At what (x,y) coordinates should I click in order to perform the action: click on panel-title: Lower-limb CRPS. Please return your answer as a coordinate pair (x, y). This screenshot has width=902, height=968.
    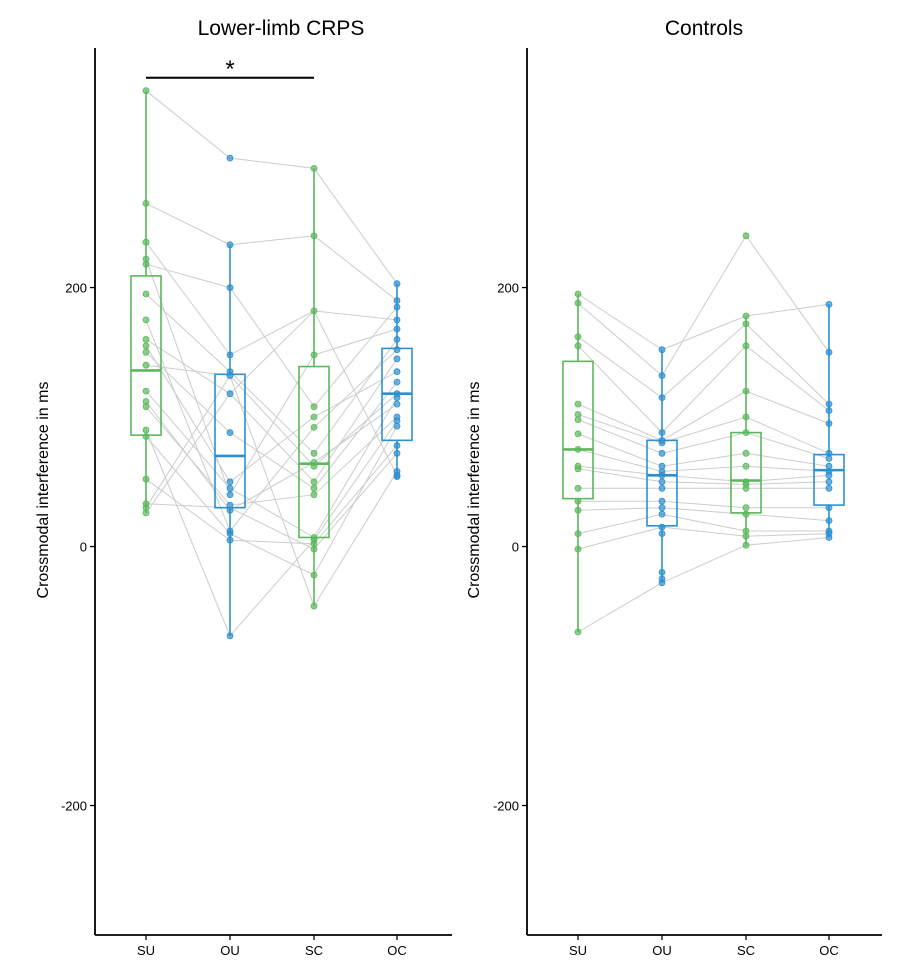
    Looking at the image, I should click on (281, 28).